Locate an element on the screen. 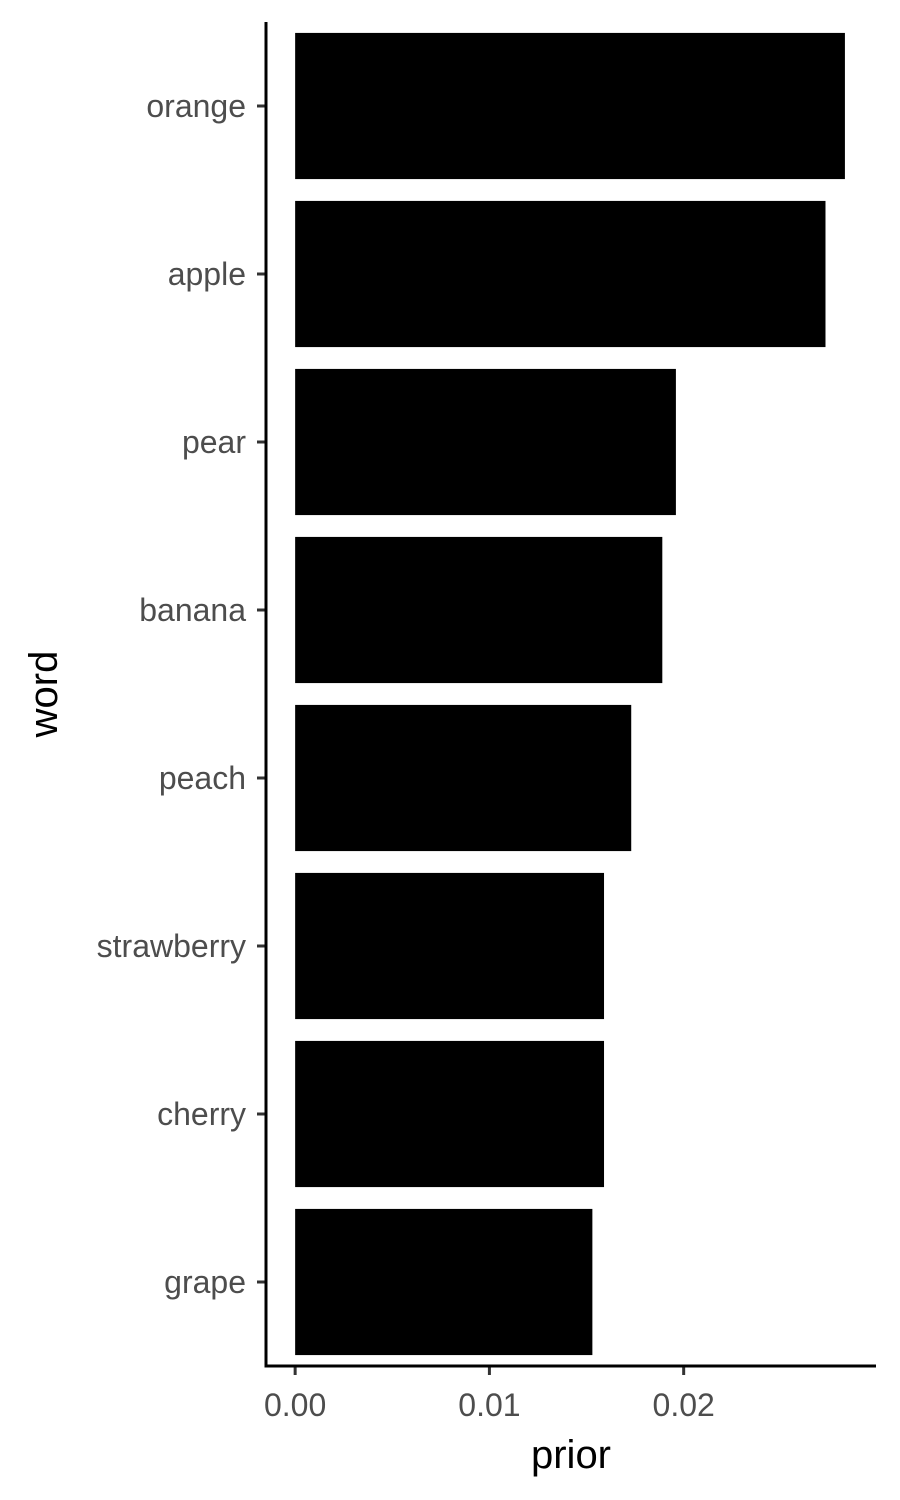  y-tick-label: strawberry is located at coordinates (171, 946).